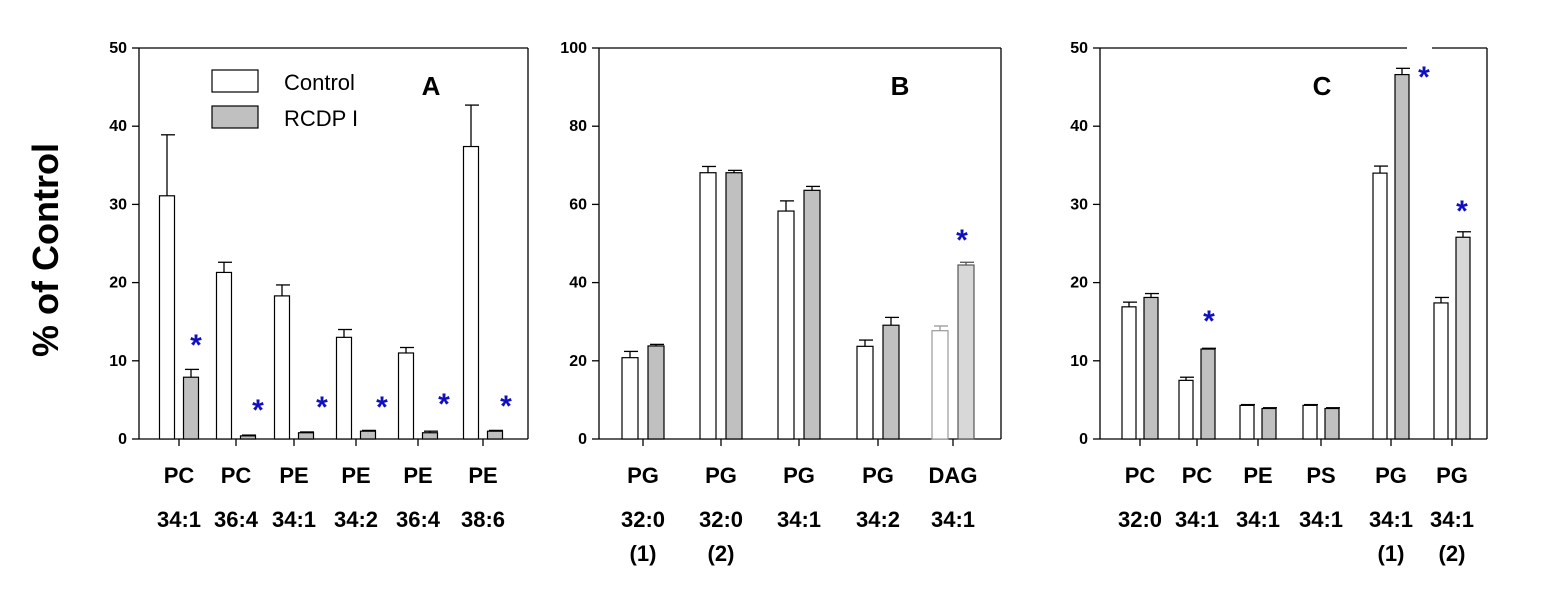  What do you see at coordinates (573, 48) in the screenshot?
I see `y-tick-label: 100` at bounding box center [573, 48].